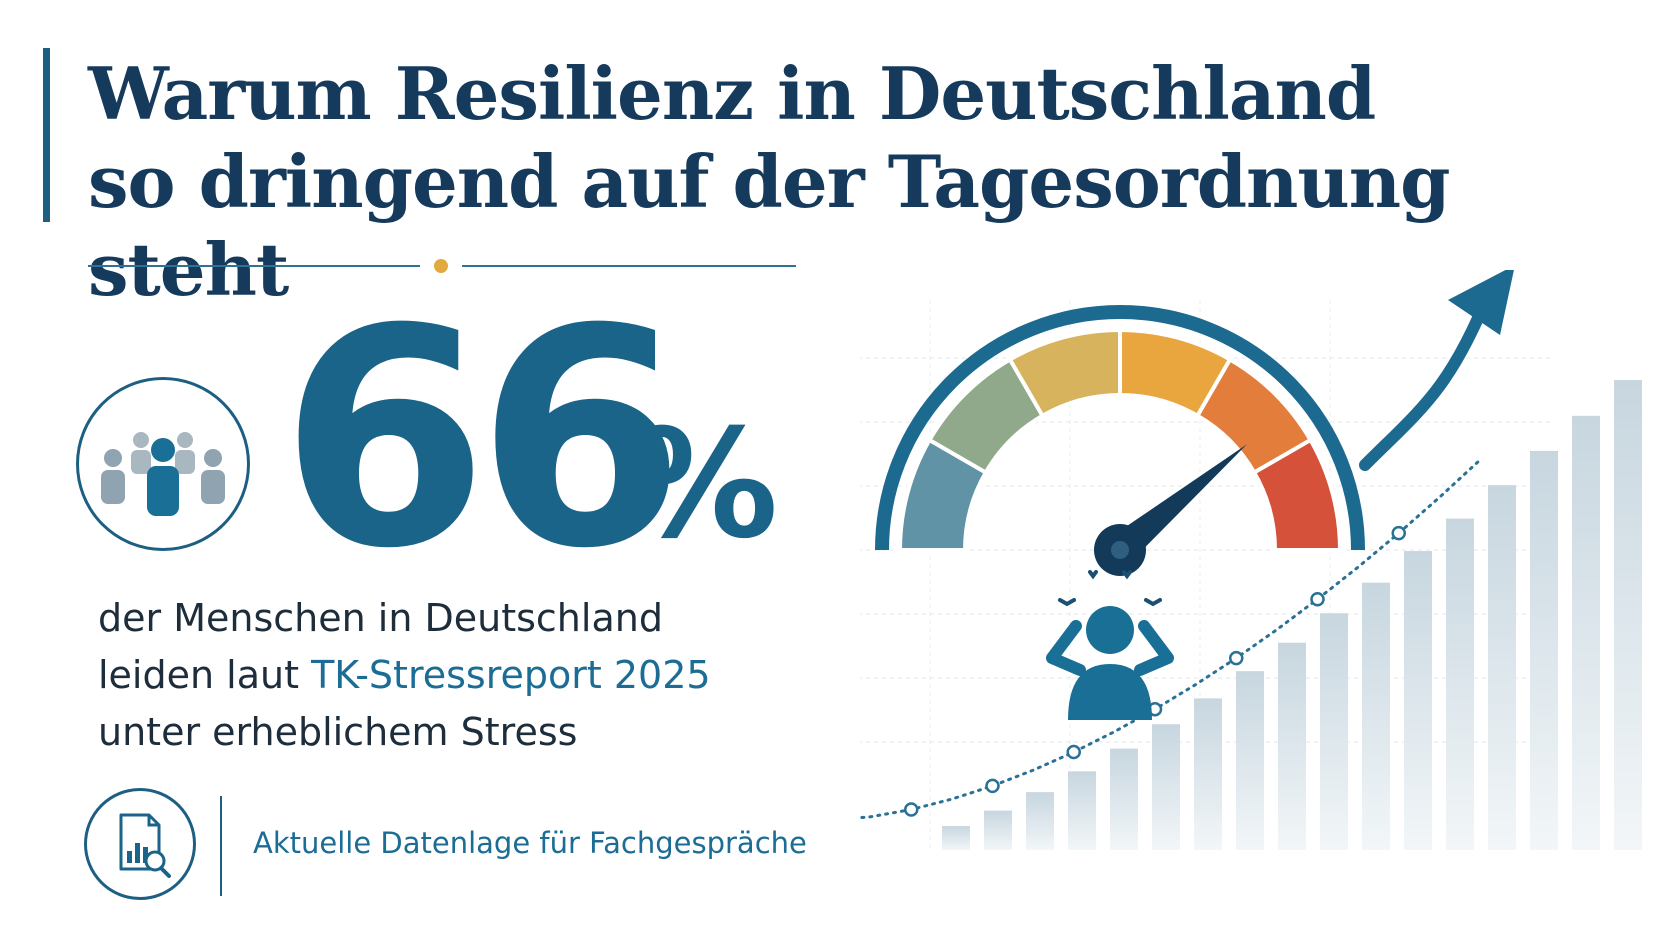  What do you see at coordinates (1120, 428) in the screenshot?
I see `gauge-outer-arc` at bounding box center [1120, 428].